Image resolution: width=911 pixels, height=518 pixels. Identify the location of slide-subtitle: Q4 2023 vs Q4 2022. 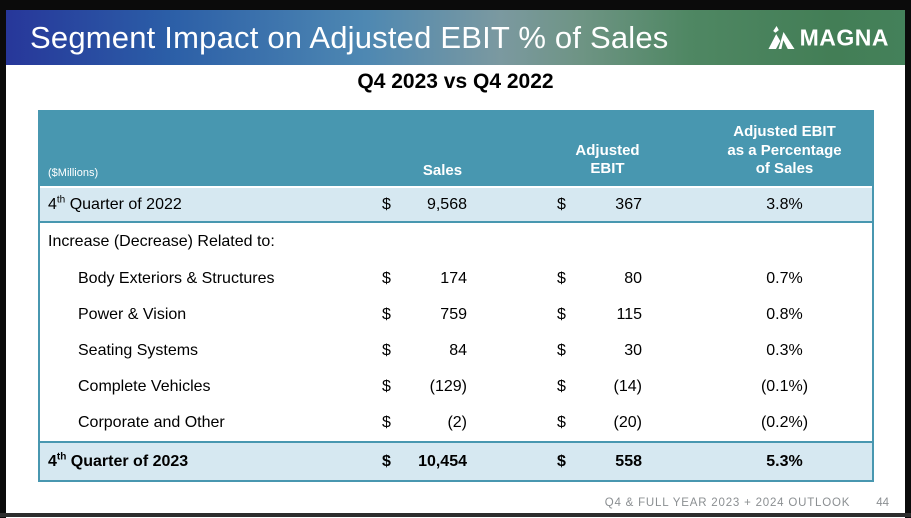
(455, 81).